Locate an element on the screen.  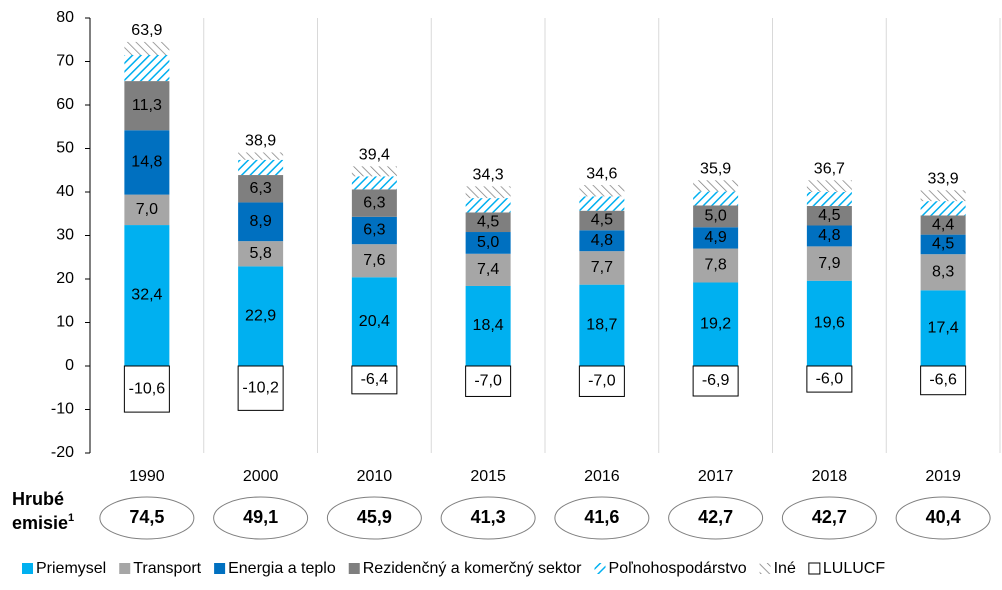
value-label: 14,8 is located at coordinates (146, 162).